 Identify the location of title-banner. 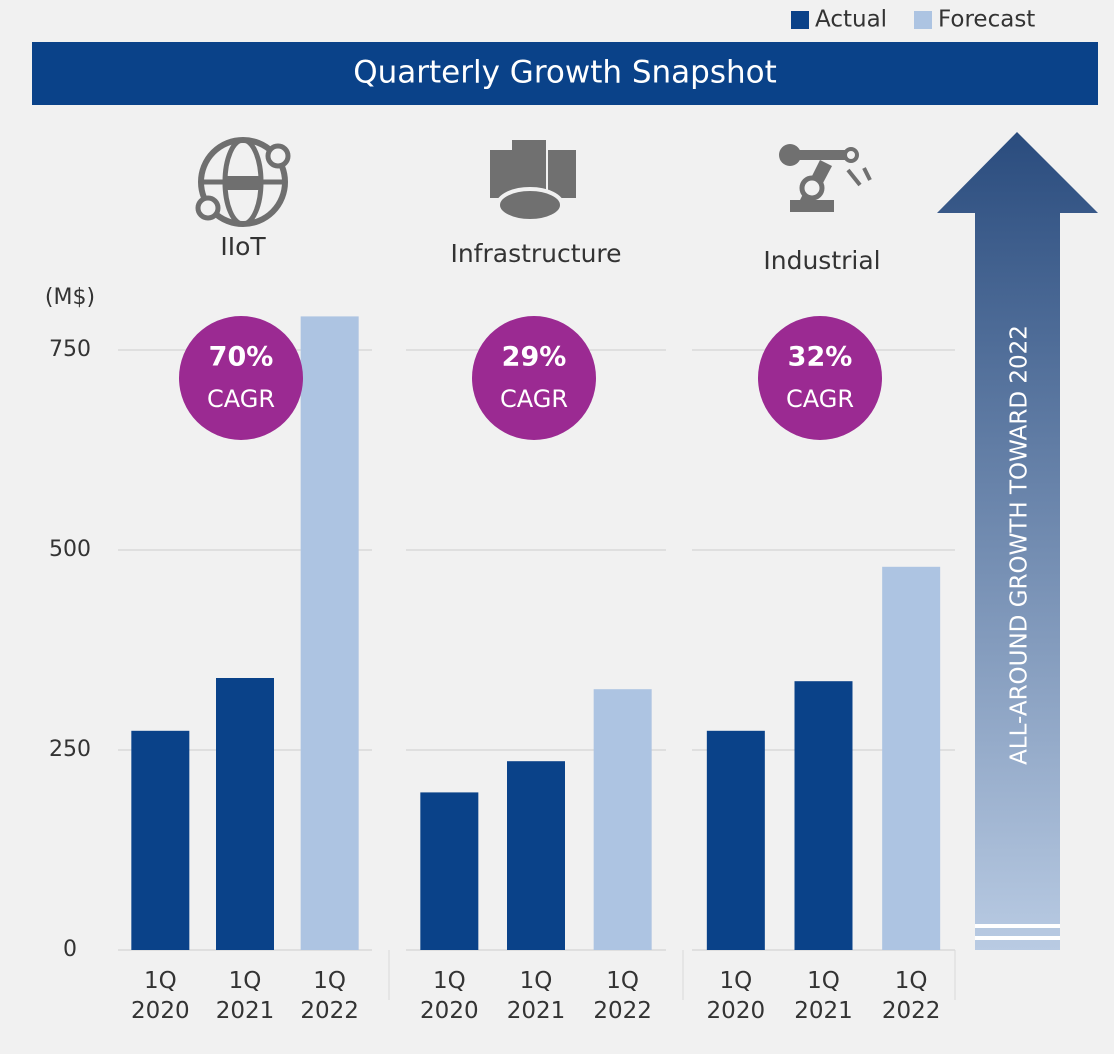
(565, 73).